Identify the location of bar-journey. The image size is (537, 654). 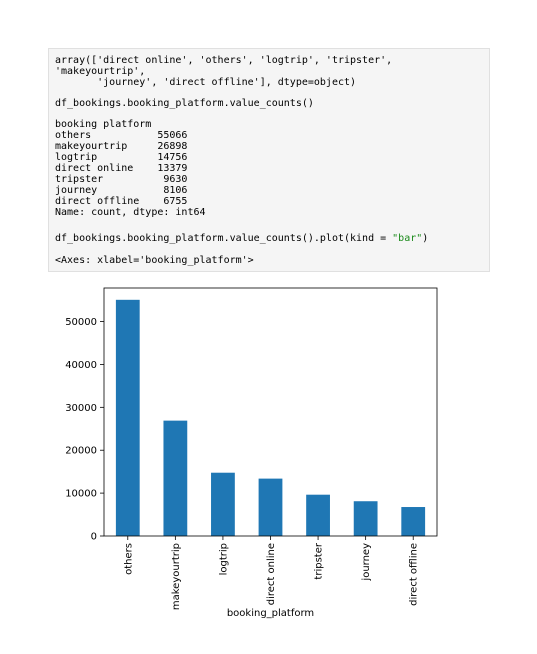
(365, 518).